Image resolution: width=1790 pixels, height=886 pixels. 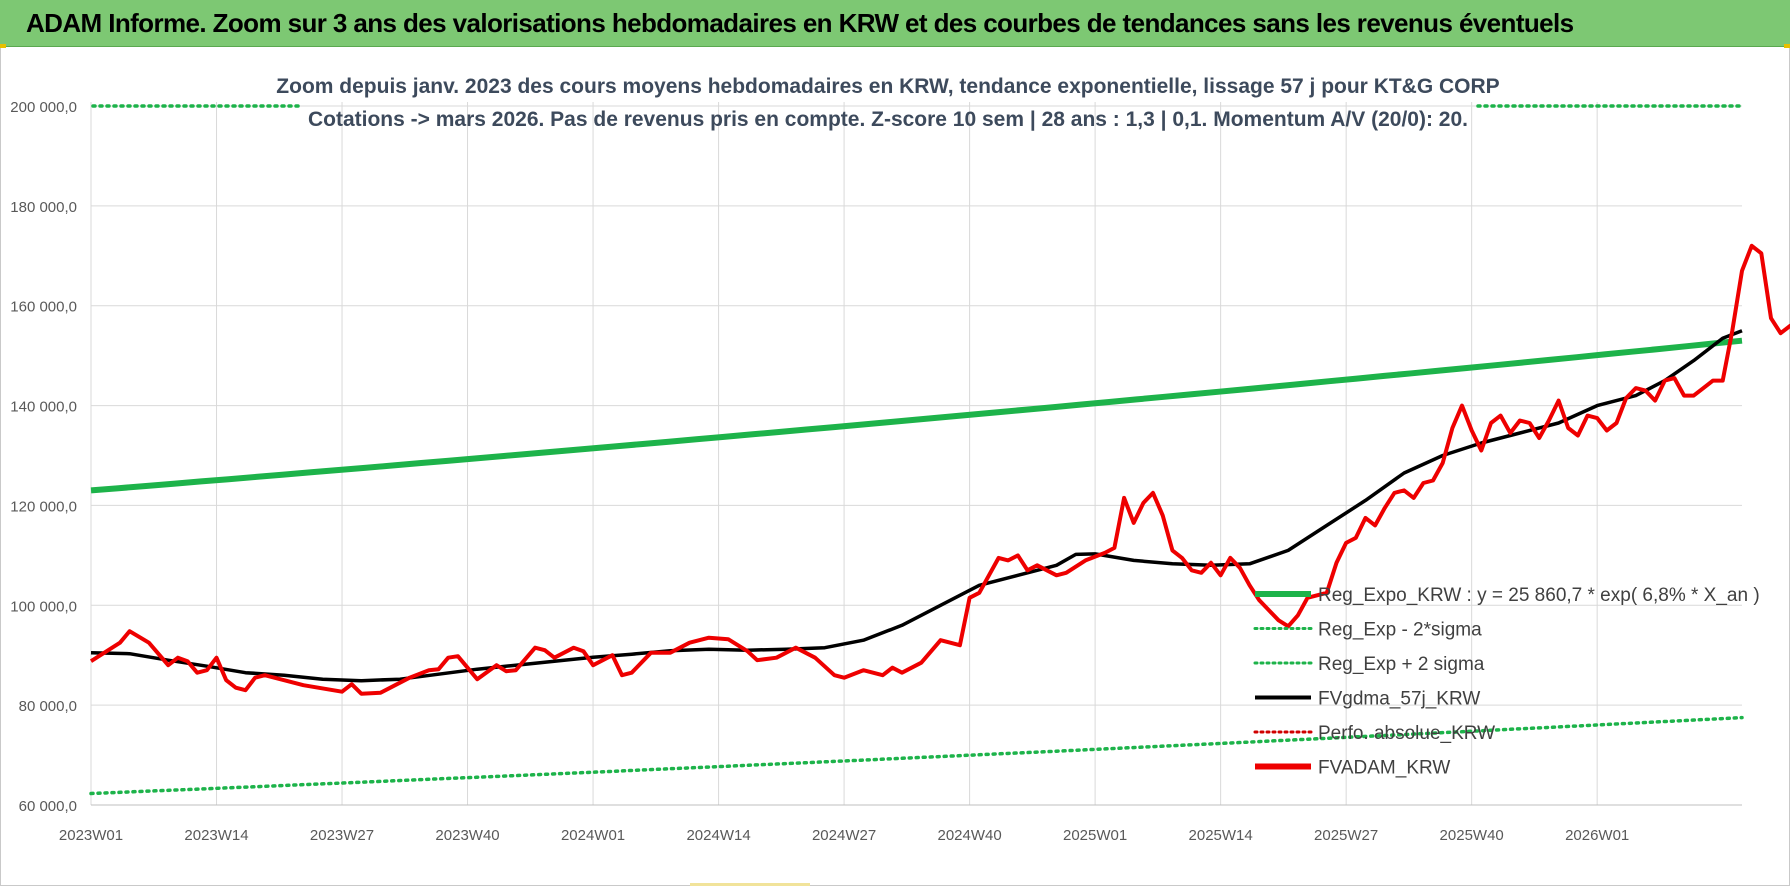 What do you see at coordinates (1406, 733) in the screenshot?
I see `legend-label: Perfo. absolue_KRW` at bounding box center [1406, 733].